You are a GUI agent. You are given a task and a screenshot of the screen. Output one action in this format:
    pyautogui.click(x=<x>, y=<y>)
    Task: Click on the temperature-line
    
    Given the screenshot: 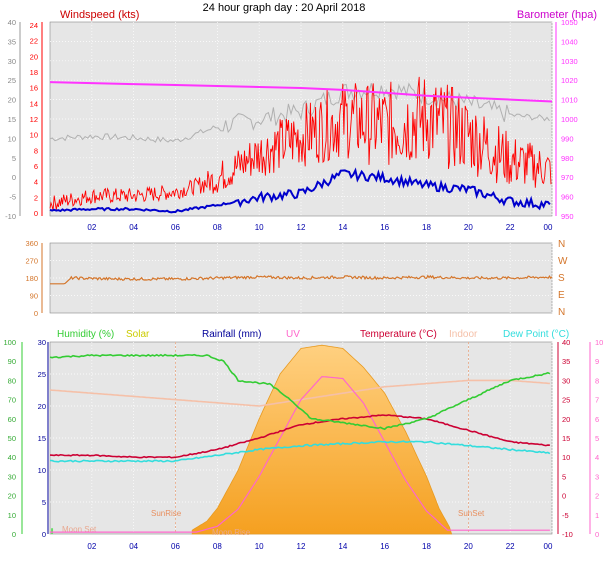 What is the action you would take?
    pyautogui.click(x=299, y=436)
    